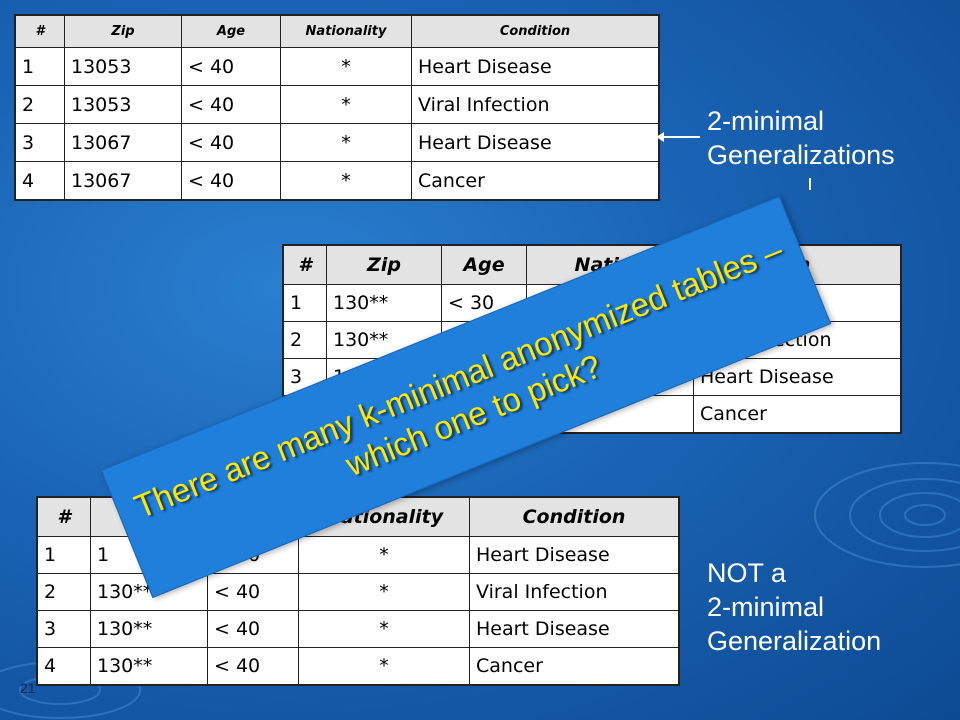  Describe the element at coordinates (747, 573) in the screenshot. I see `label-line: NOT a` at that location.